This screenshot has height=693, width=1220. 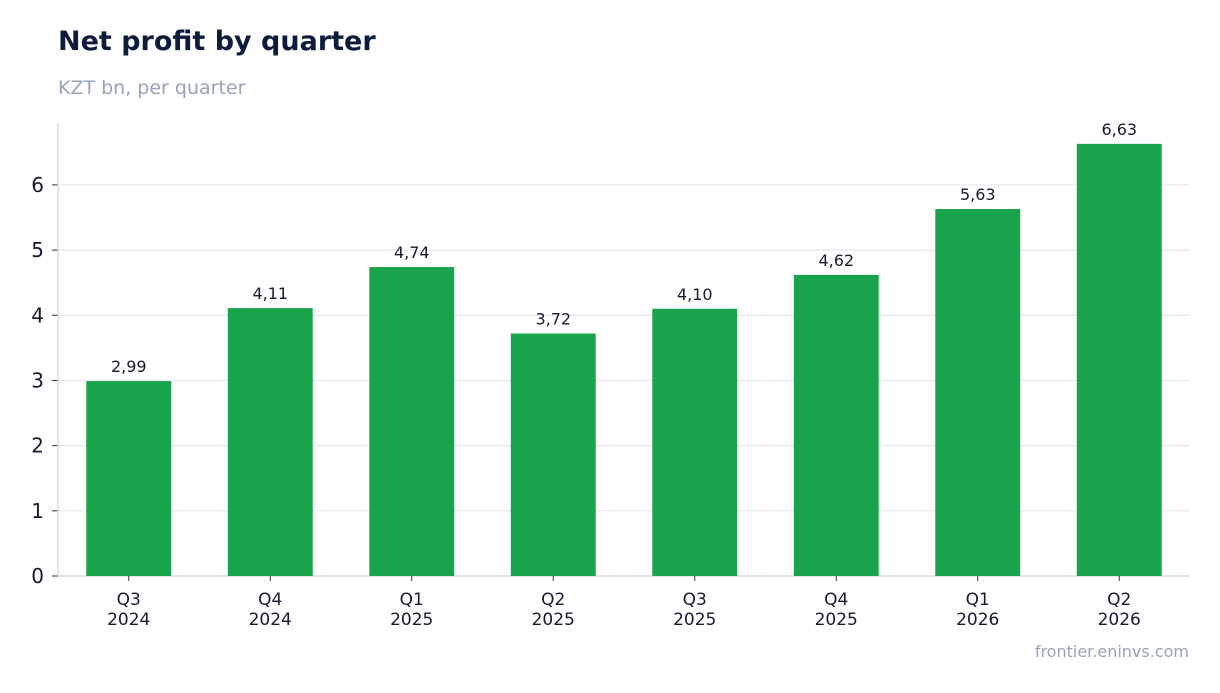 I want to click on source-credit: frontier.eninvs.com, so click(x=1111, y=651).